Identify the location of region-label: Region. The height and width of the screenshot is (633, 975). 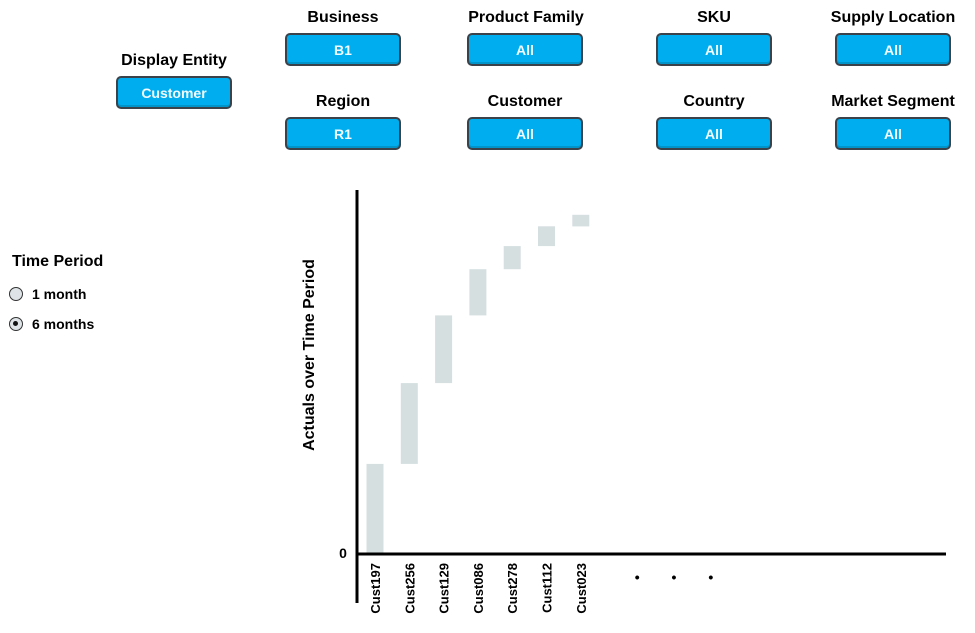
(343, 101).